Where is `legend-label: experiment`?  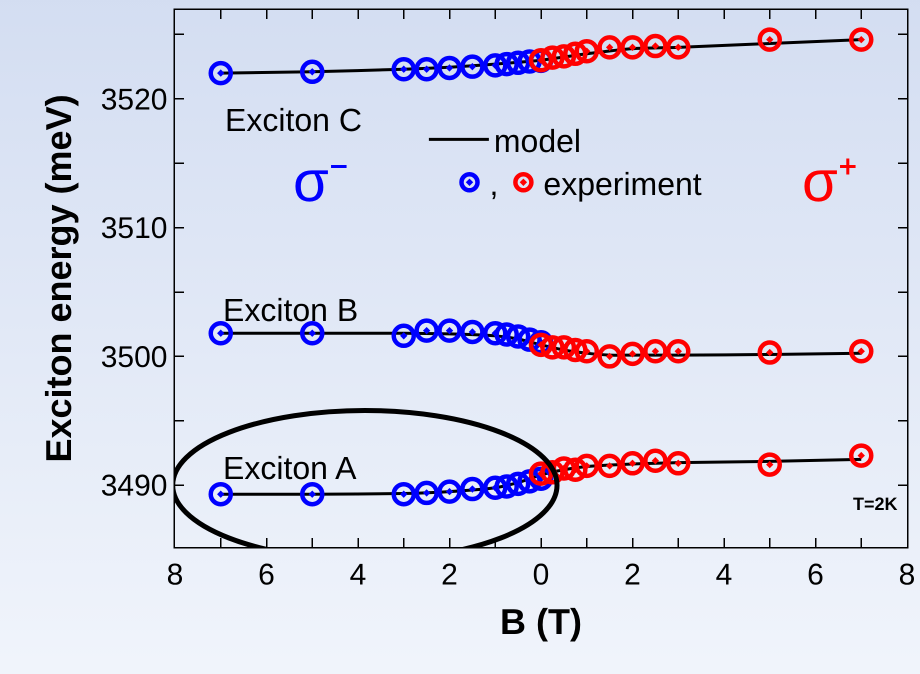 legend-label: experiment is located at coordinates (622, 184).